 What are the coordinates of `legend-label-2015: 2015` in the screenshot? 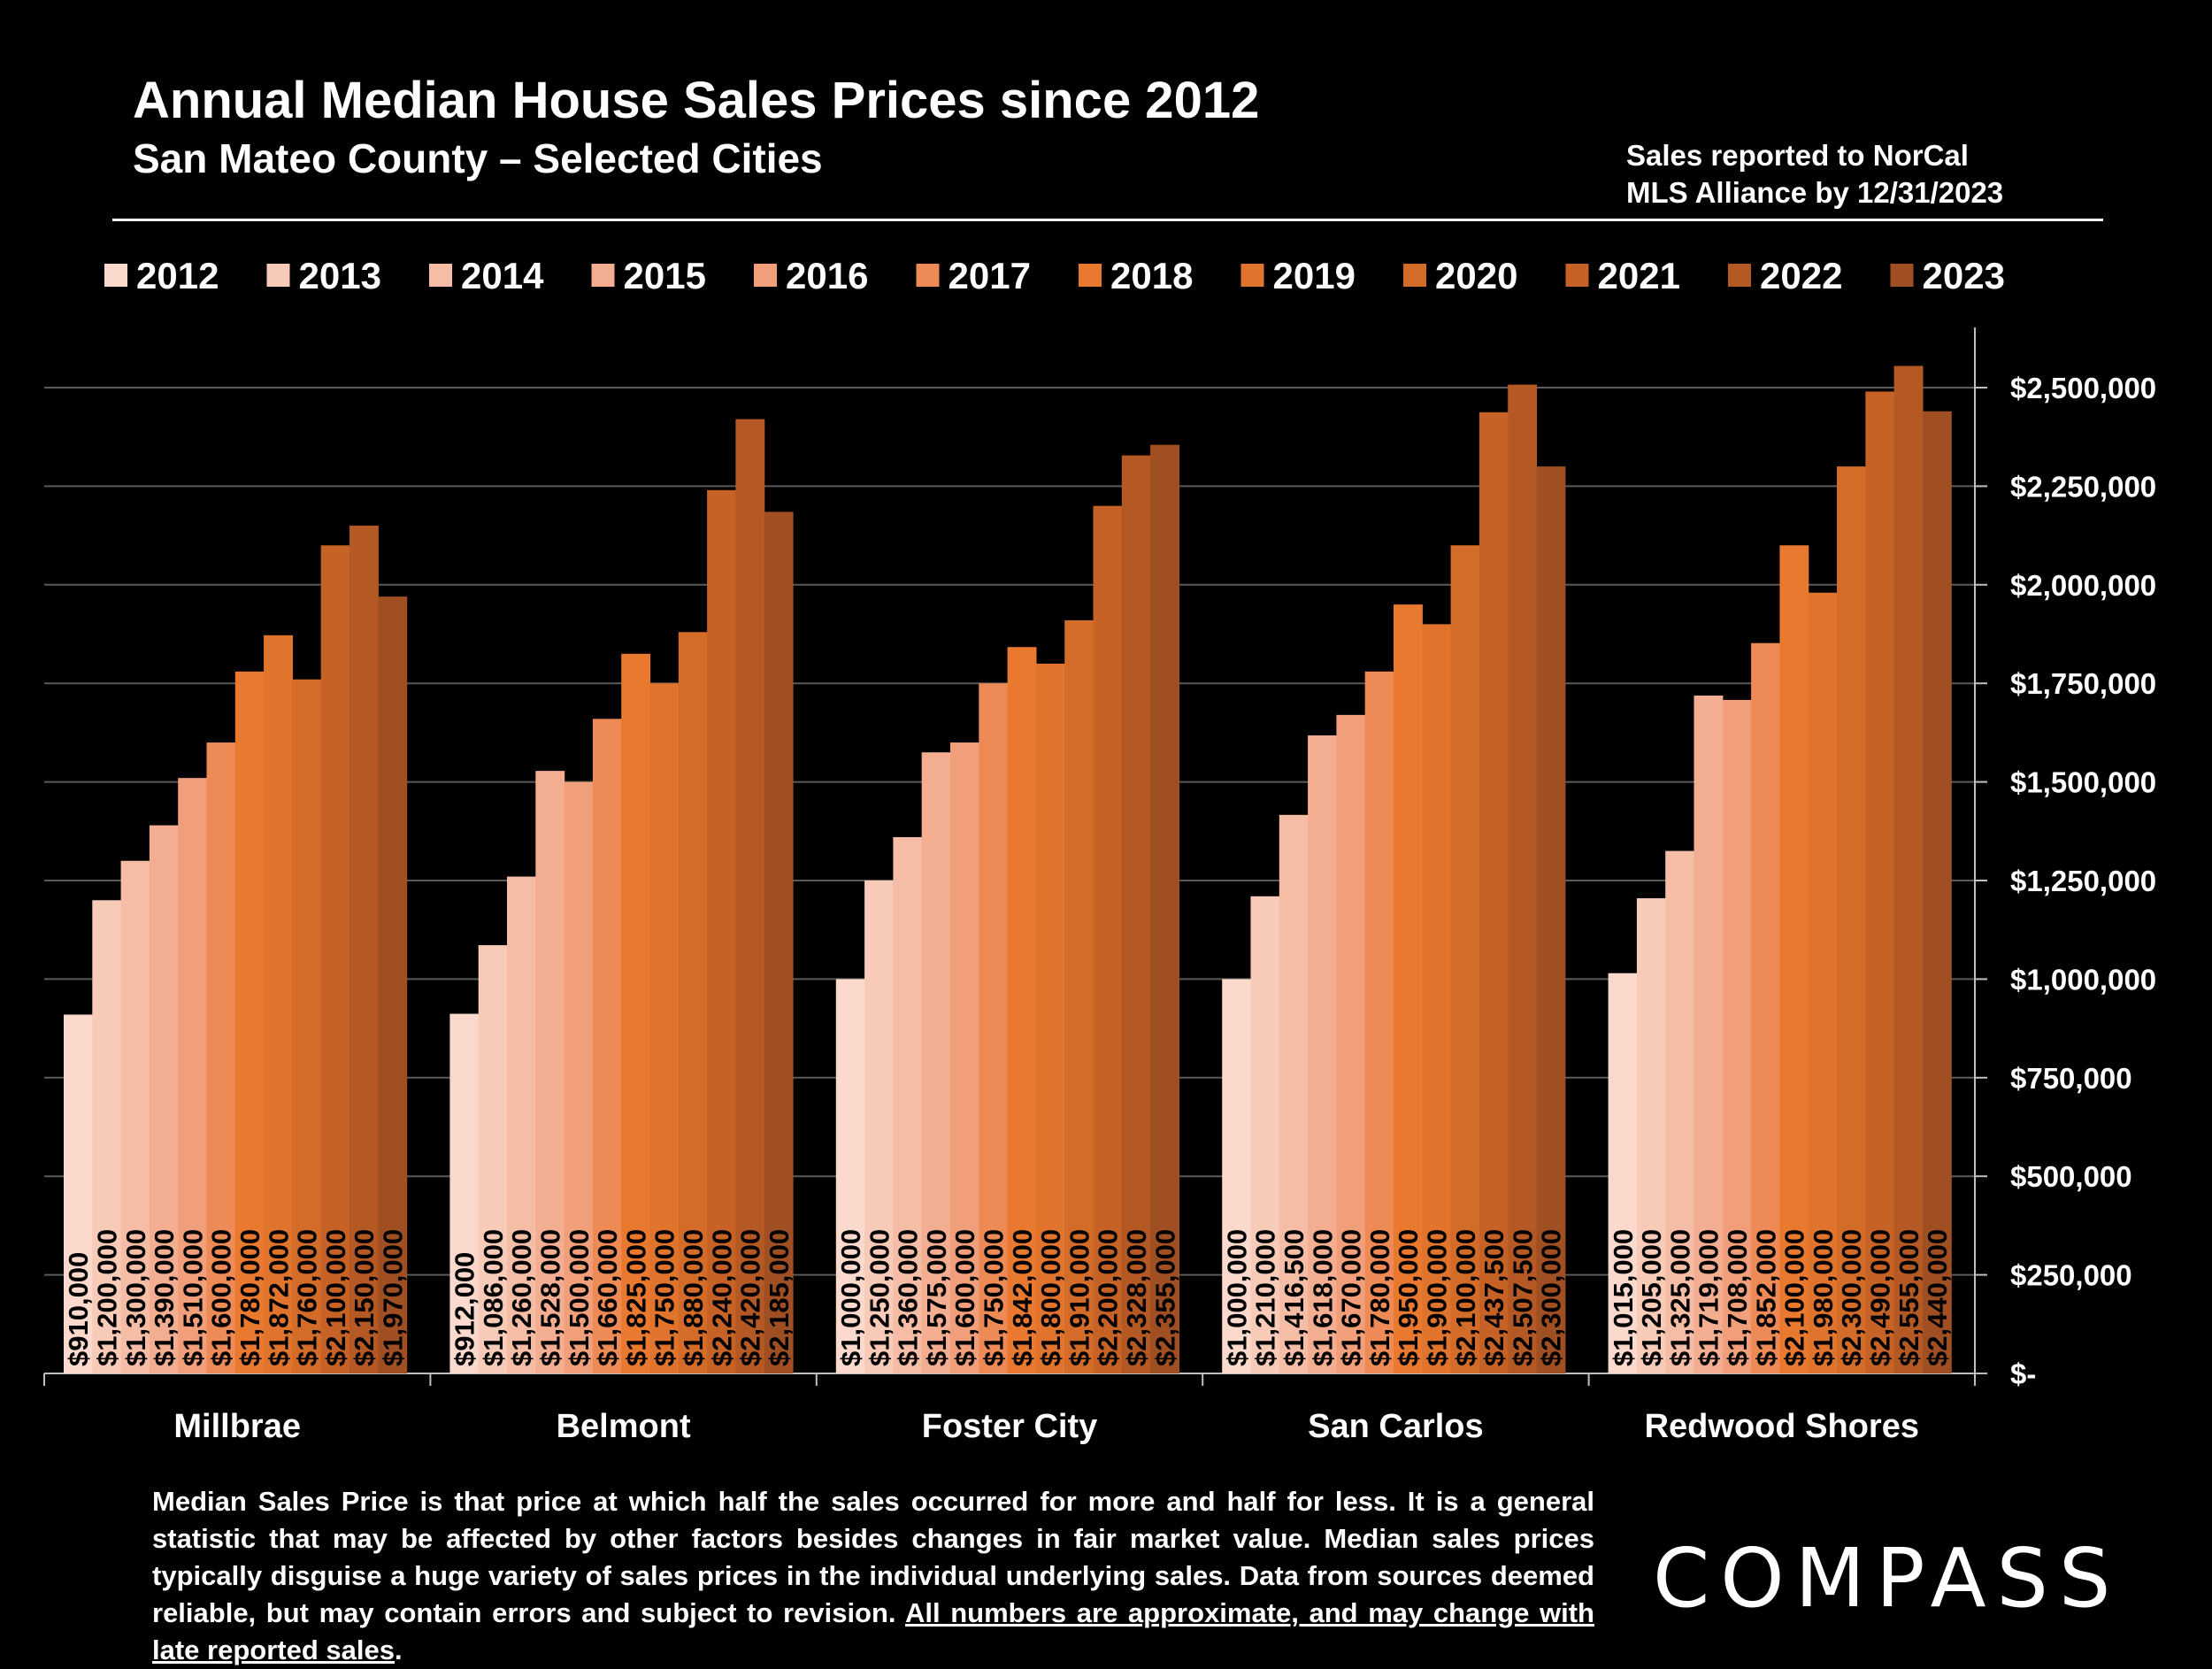 It's located at (665, 275).